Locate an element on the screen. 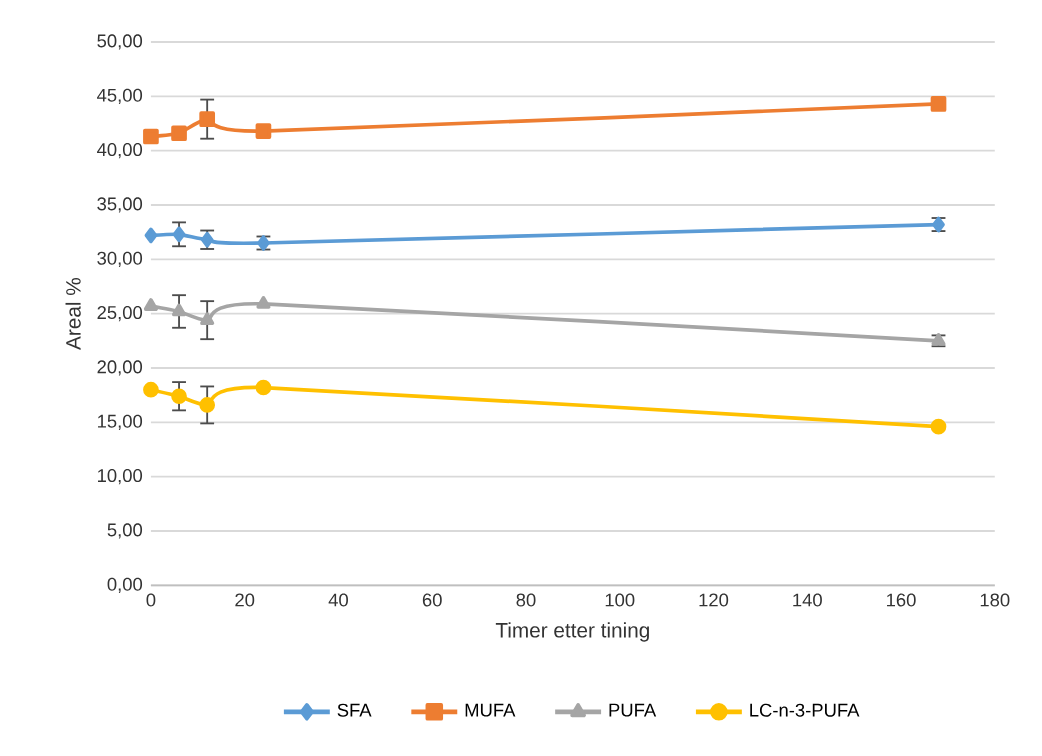 The image size is (1042, 756). legend-label: PUFA is located at coordinates (633, 710).